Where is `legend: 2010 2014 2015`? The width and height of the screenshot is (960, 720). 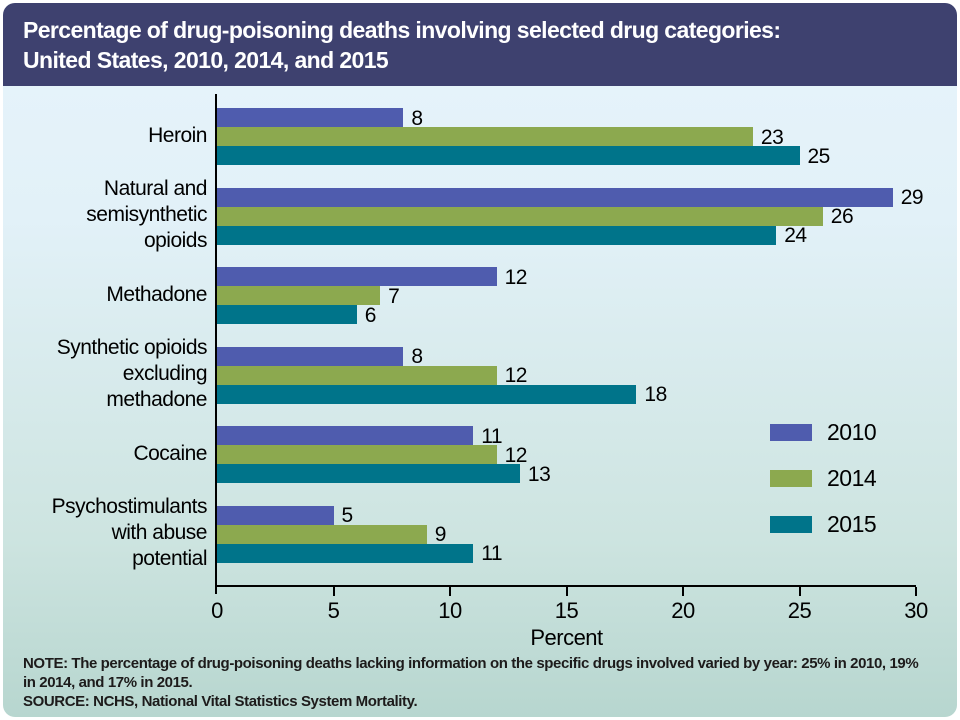 legend: 2010 2014 2015 is located at coordinates (823, 478).